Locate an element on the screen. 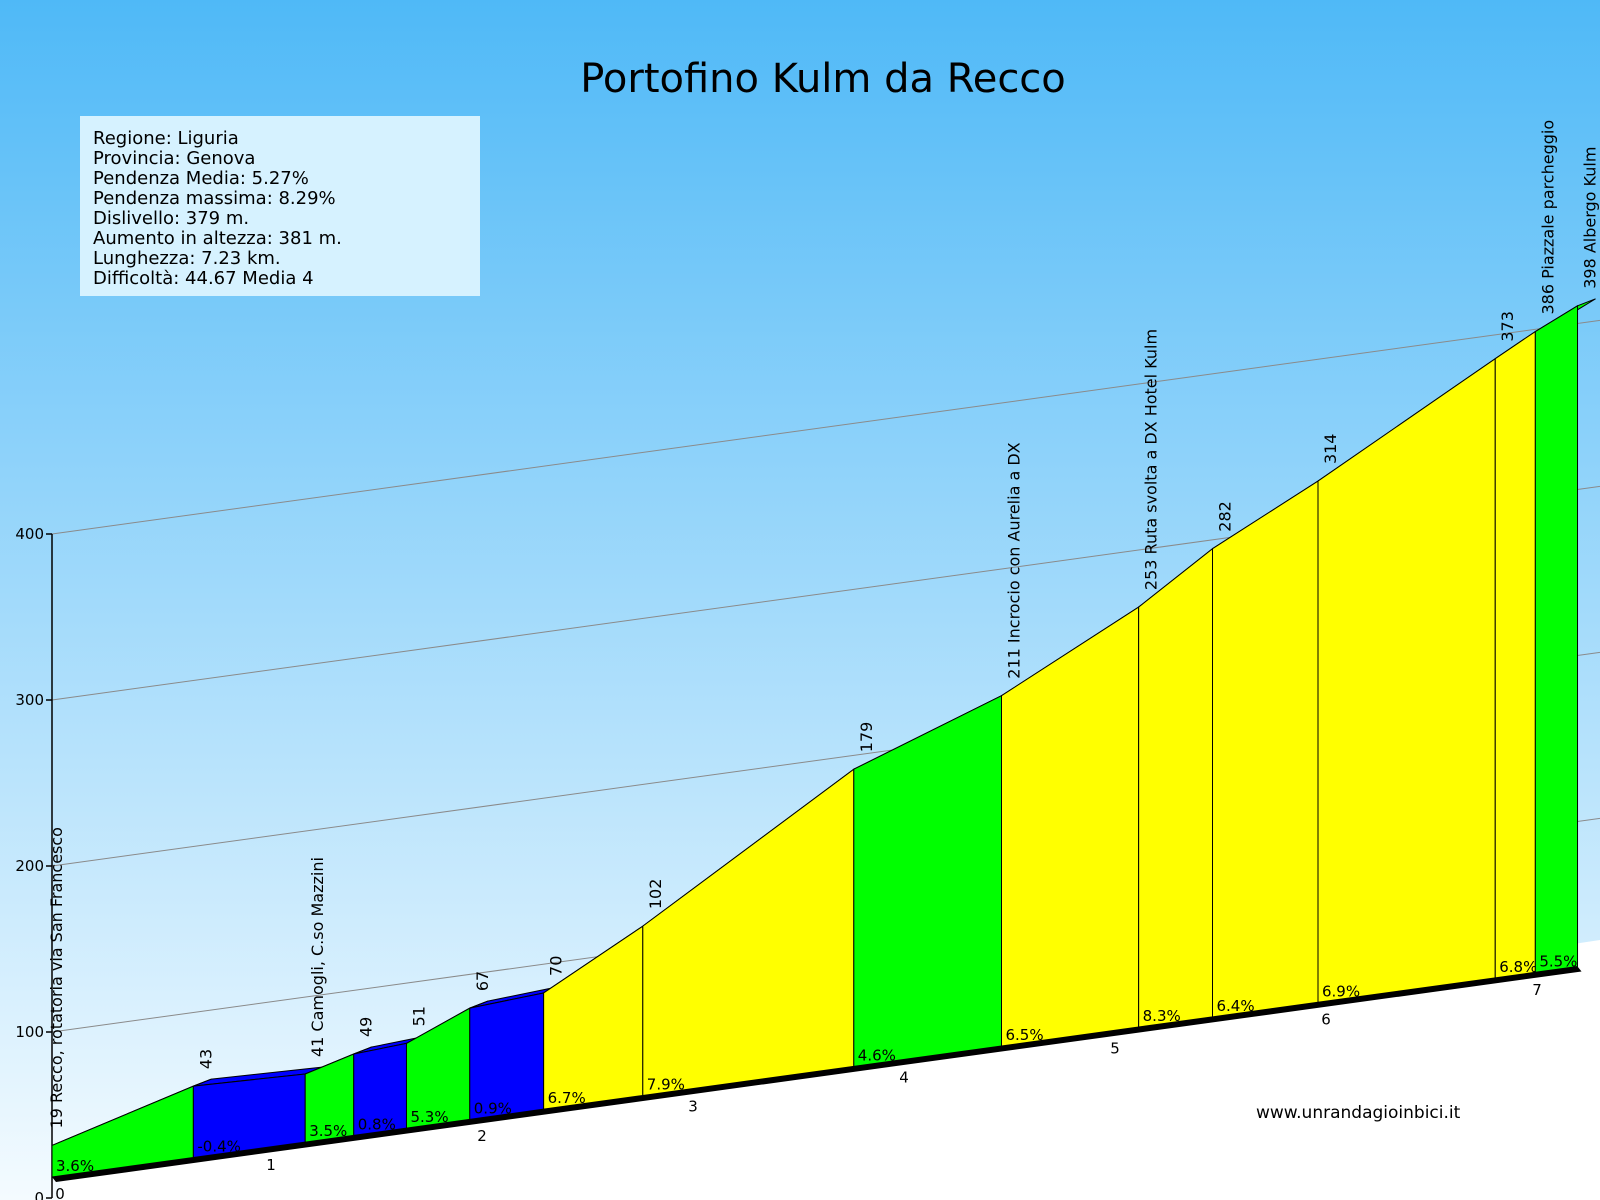  info-line: Lunghezza: 7.23 km. is located at coordinates (187, 258).